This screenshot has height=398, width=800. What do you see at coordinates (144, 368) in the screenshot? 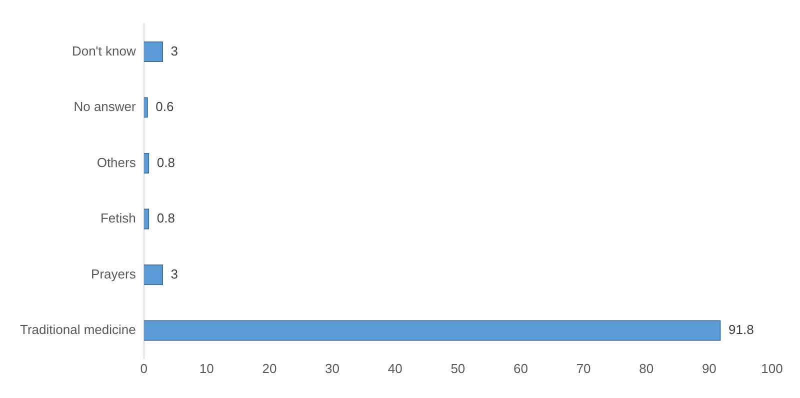
I see `x-tick-label: 0` at bounding box center [144, 368].